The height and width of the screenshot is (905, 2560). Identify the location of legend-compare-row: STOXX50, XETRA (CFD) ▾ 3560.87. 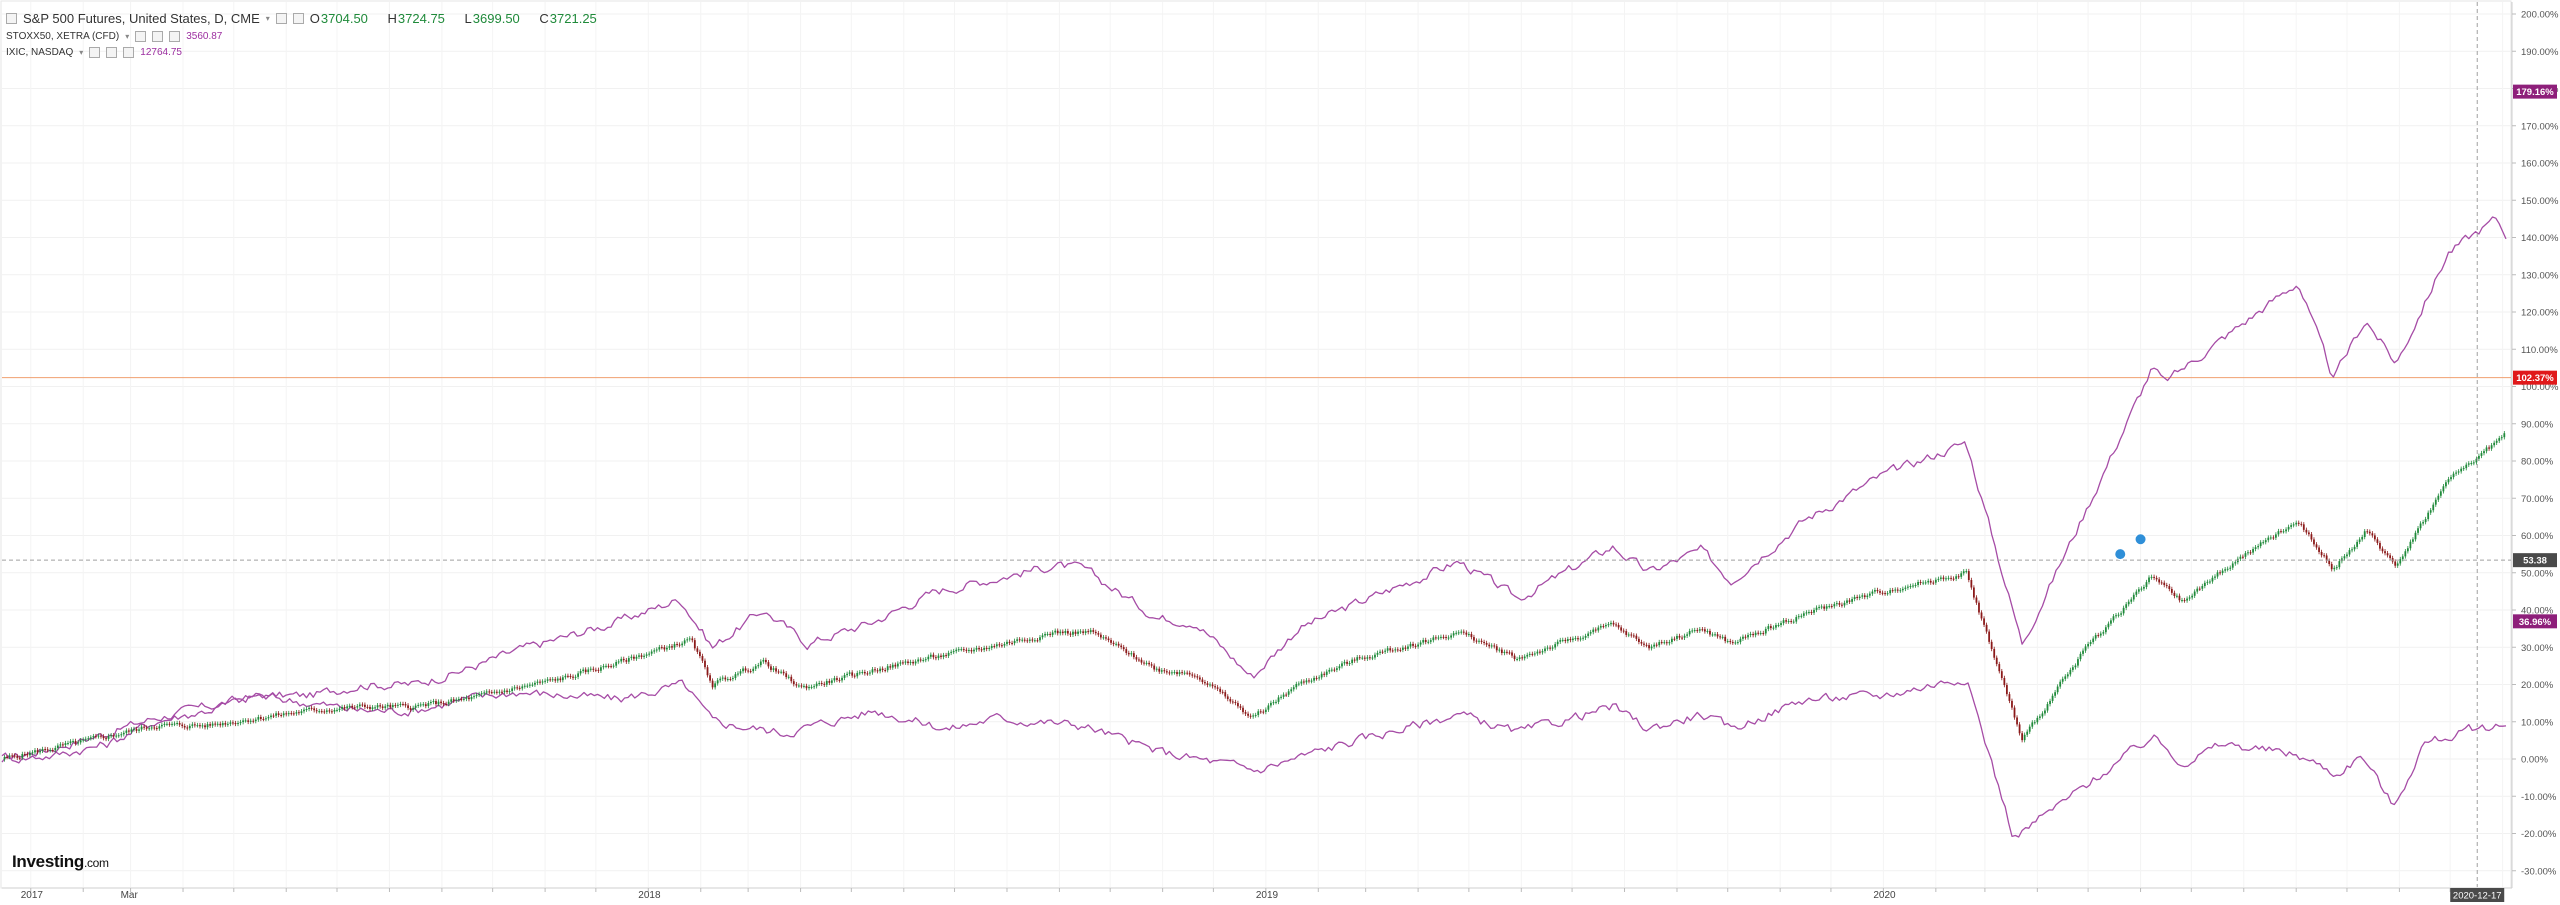
(309, 36).